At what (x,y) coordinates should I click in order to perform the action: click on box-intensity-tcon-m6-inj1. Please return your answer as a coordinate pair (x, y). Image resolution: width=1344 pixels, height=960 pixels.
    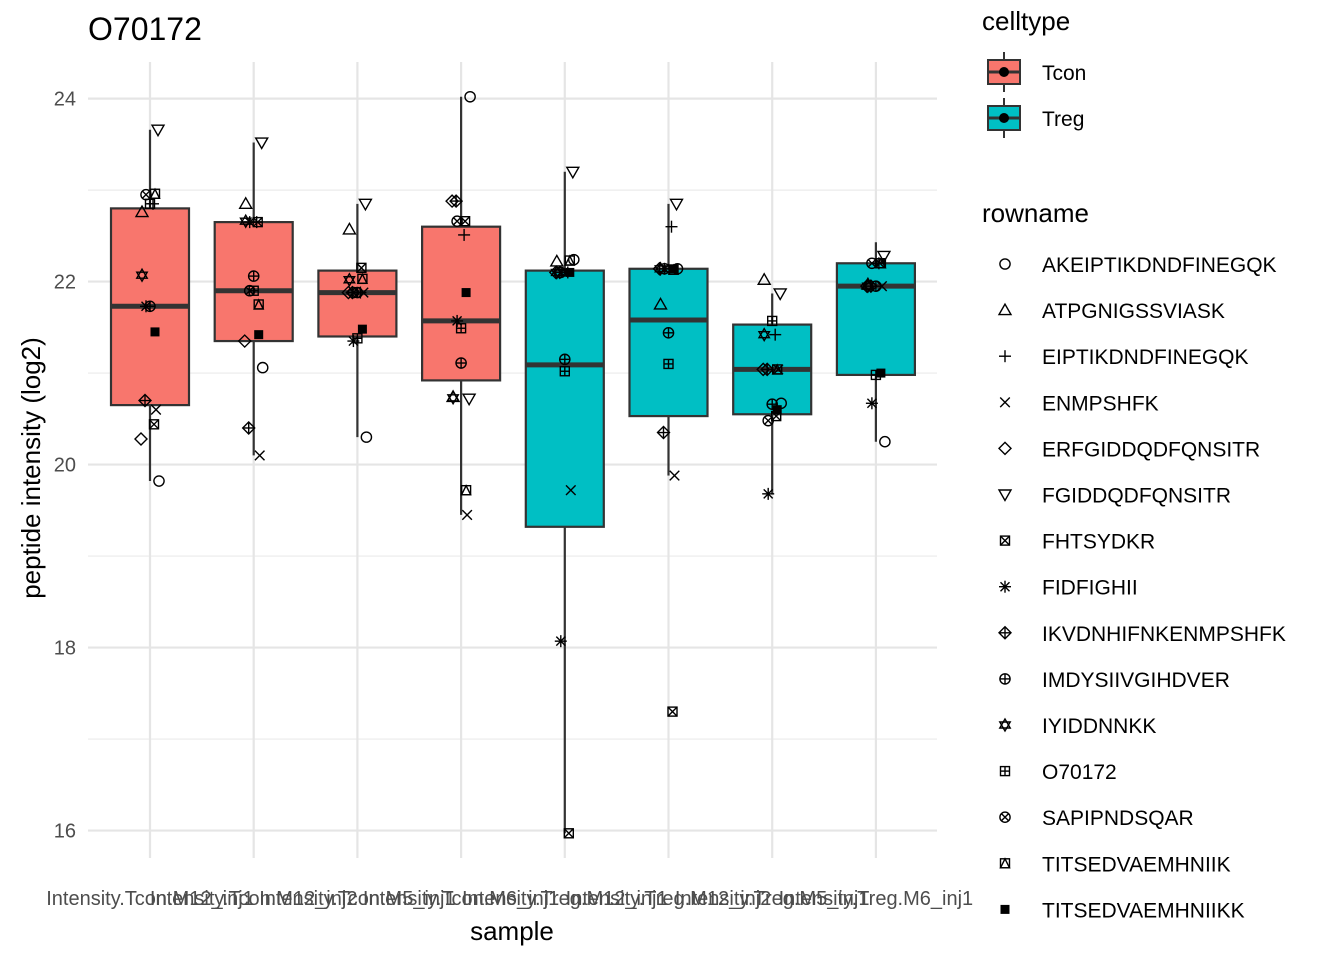
    Looking at the image, I should click on (461, 305).